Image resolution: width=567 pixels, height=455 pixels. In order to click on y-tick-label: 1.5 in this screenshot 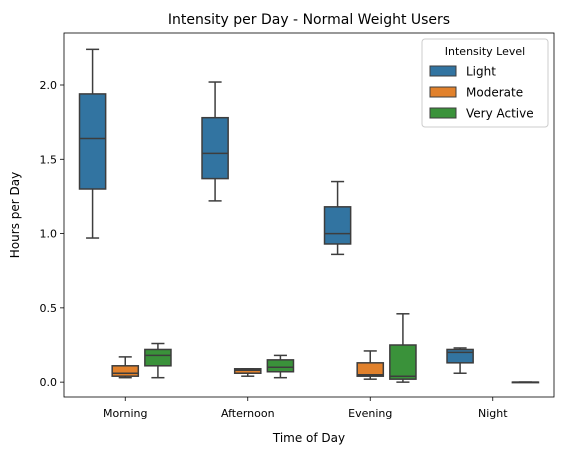, I will do `click(49, 159)`.